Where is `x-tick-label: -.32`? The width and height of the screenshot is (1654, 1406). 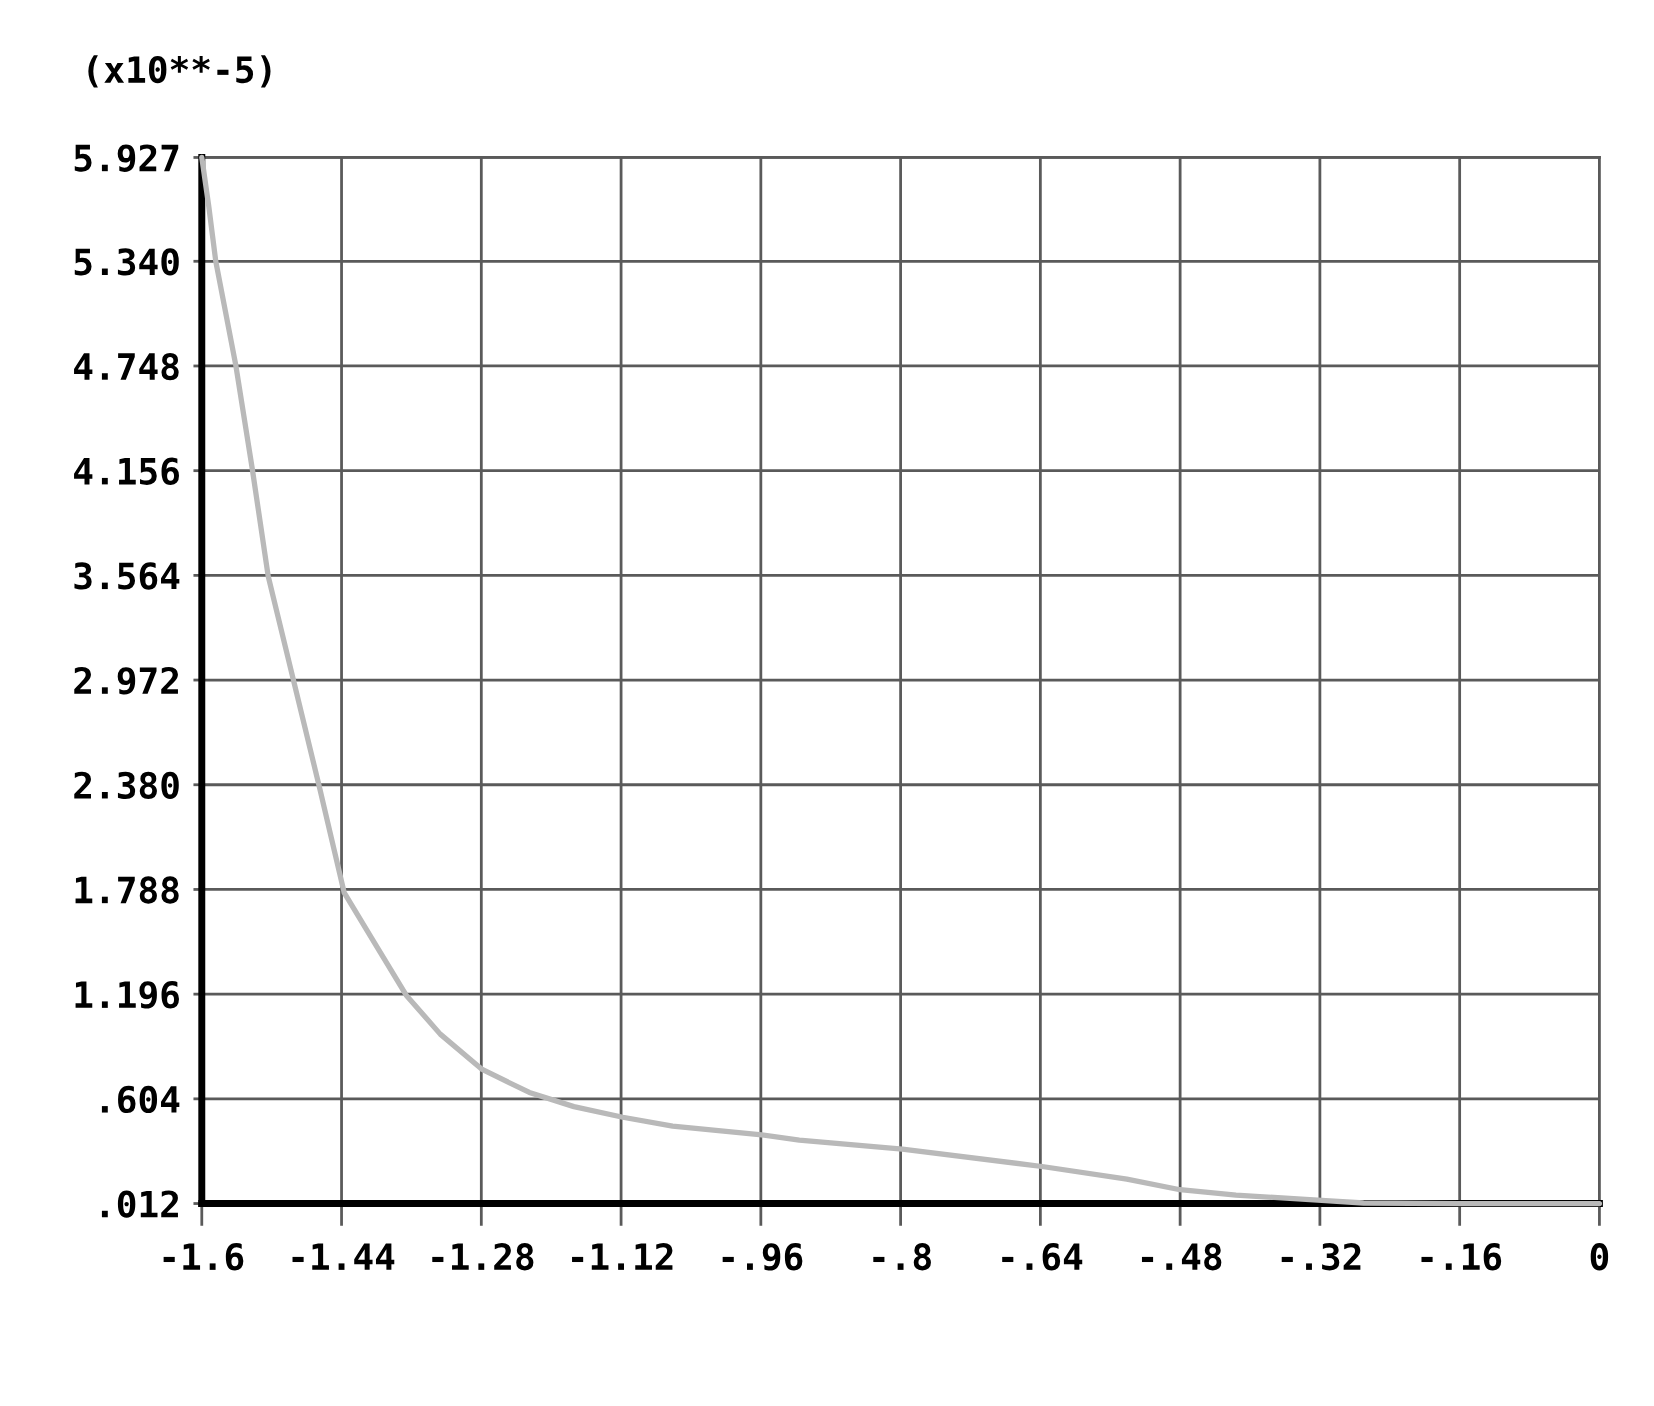 x-tick-label: -.32 is located at coordinates (1321, 1257).